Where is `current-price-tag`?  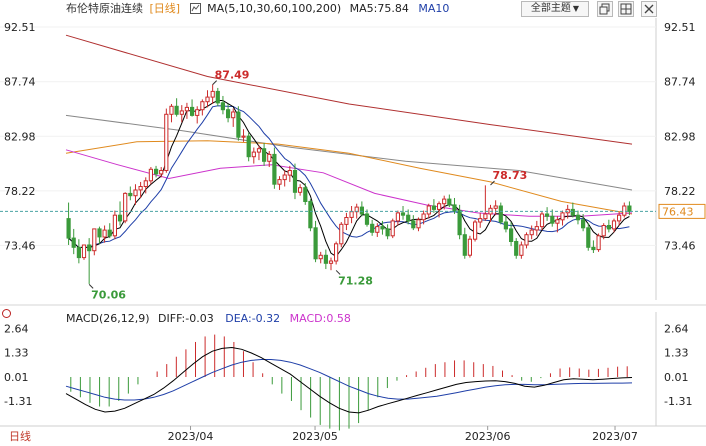
current-price-tag is located at coordinates (682, 211).